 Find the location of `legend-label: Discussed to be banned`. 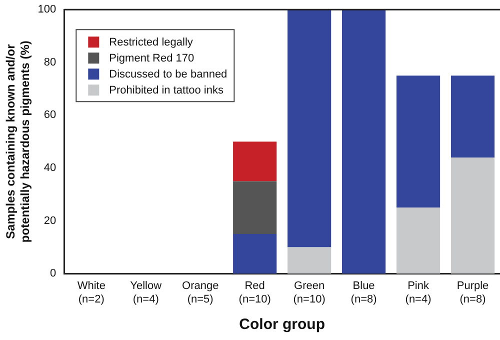

legend-label: Discussed to be banned is located at coordinates (168, 74).